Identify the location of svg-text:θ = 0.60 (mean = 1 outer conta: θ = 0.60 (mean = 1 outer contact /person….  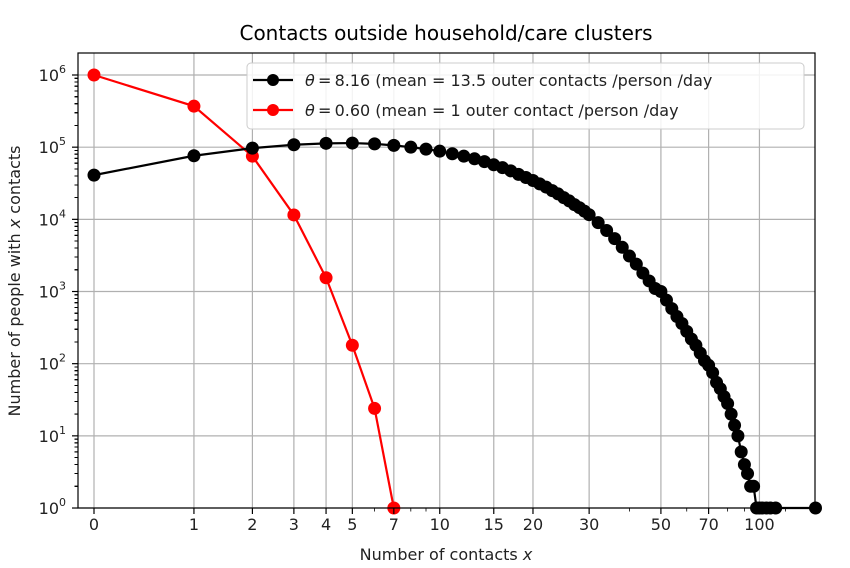
(492, 110).